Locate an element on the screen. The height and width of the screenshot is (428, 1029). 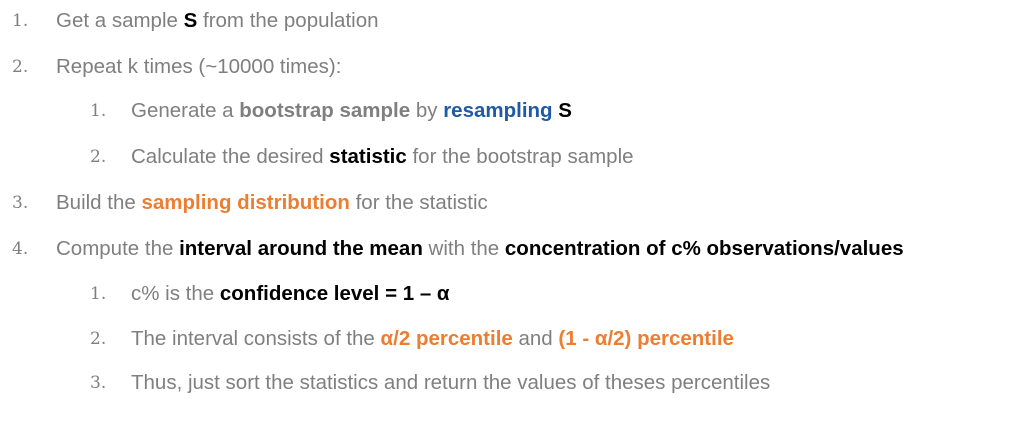
upper-percentile-term: (1 - α/2) percentile is located at coordinates (646, 338).